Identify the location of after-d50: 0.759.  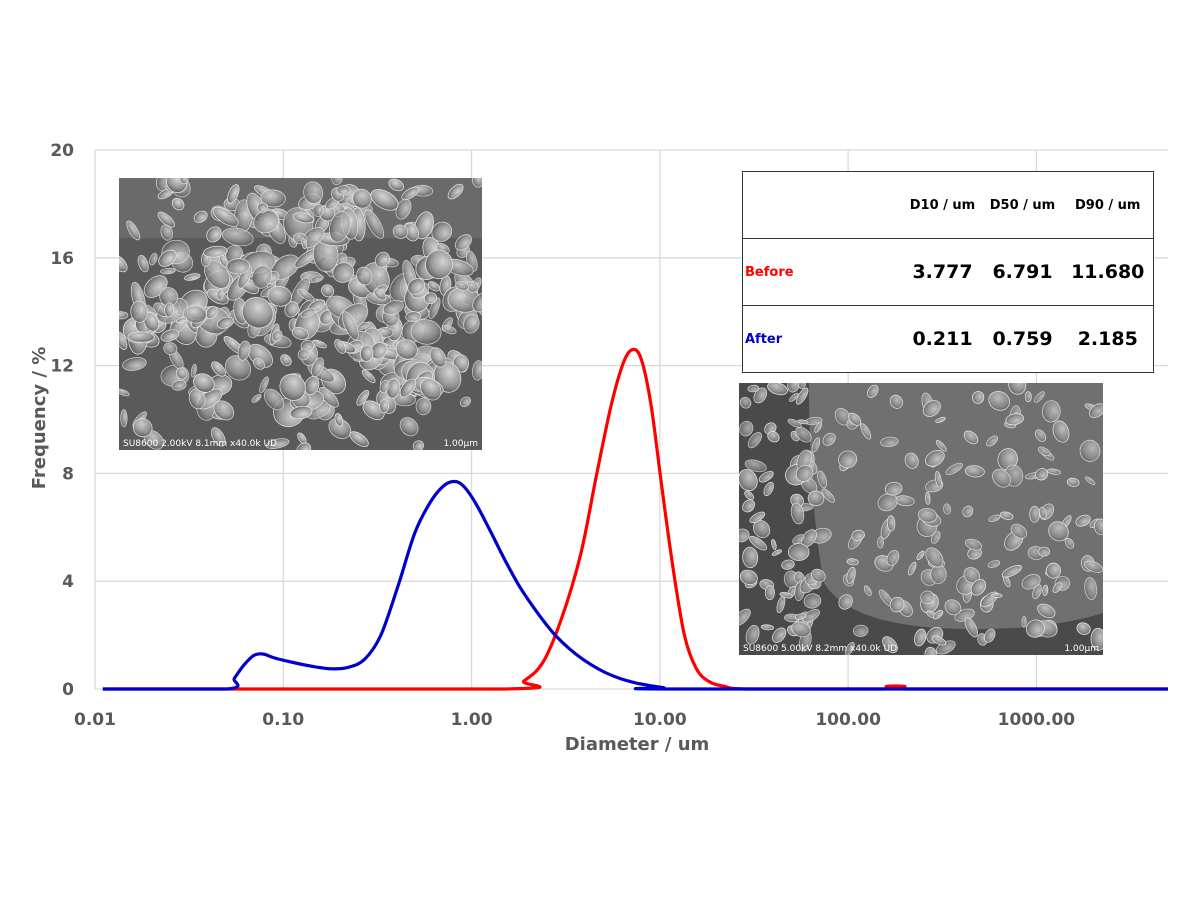
(1022, 339).